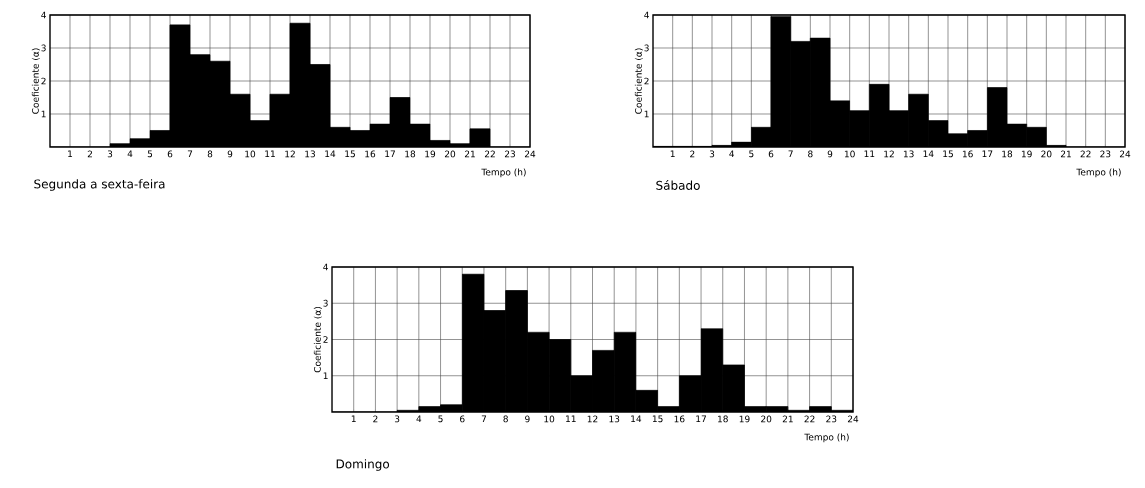  I want to click on text: Segunda a sexta-feira, so click(99, 185).